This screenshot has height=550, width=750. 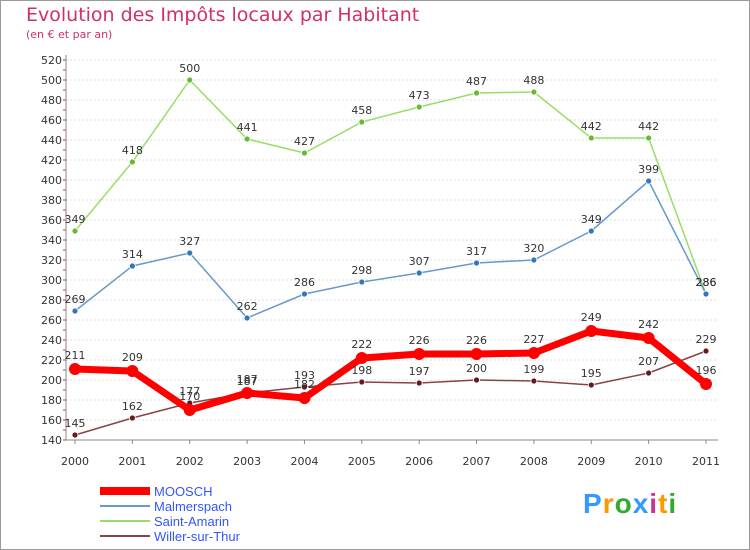 I want to click on y-tick-label-320: 320, so click(x=51, y=260).